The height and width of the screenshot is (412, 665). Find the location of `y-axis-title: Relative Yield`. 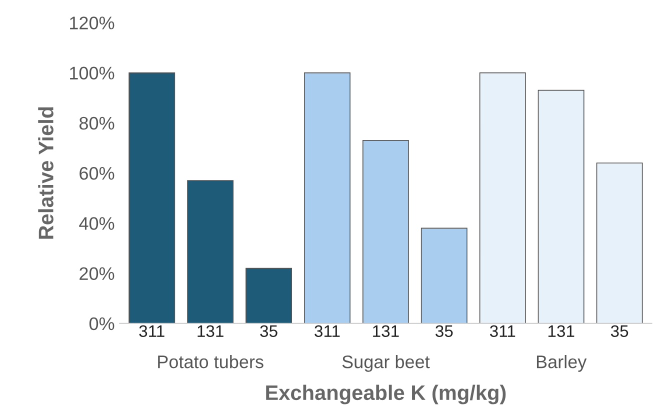

y-axis-title: Relative Yield is located at coordinates (46, 173).